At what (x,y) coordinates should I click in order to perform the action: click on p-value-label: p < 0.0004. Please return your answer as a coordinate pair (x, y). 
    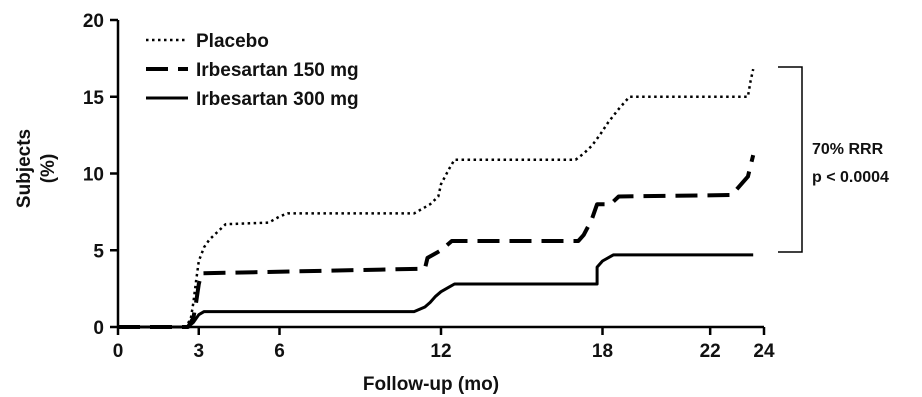
    Looking at the image, I should click on (850, 177).